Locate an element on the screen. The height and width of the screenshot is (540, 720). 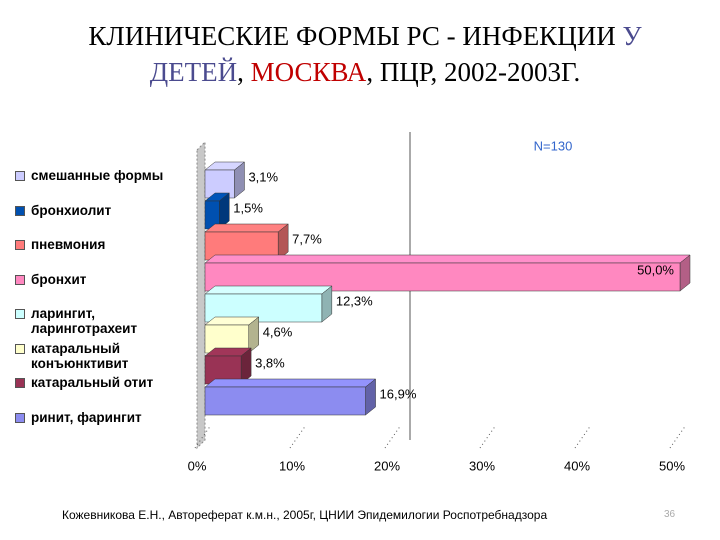
title-part: , is located at coordinates (244, 72).